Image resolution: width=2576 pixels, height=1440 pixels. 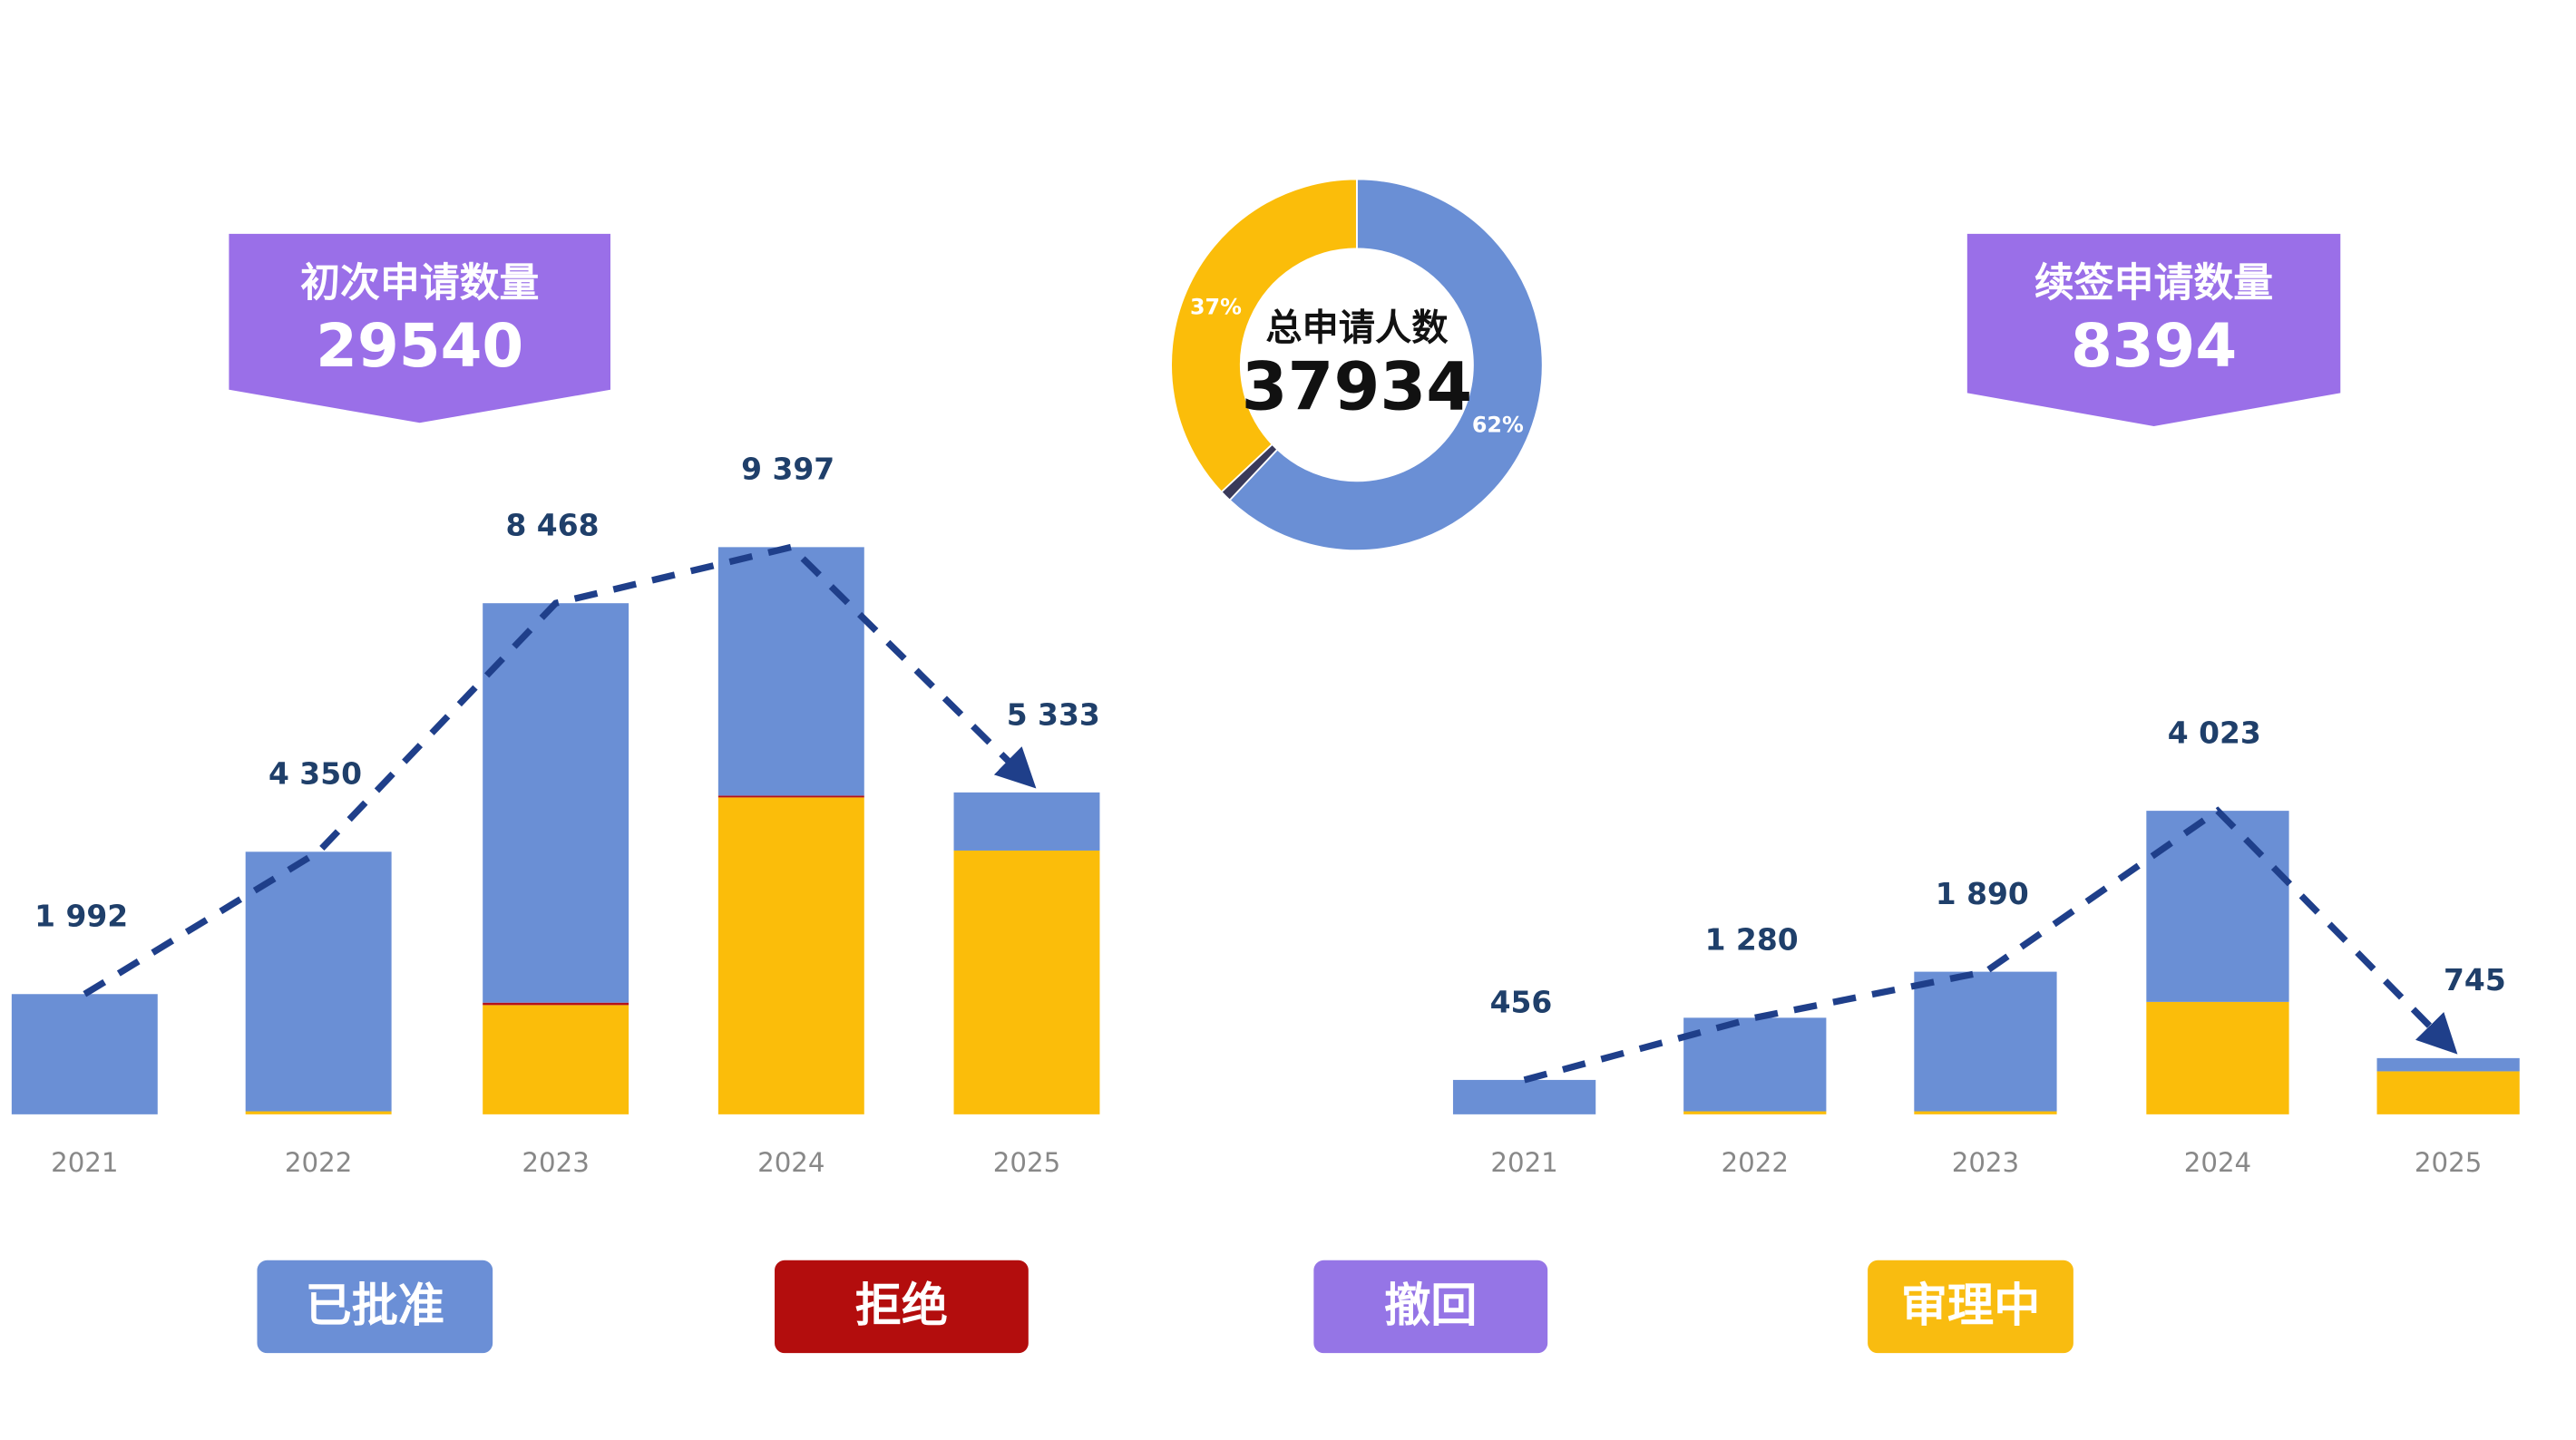 I want to click on total-label: 456, so click(x=1521, y=1001).